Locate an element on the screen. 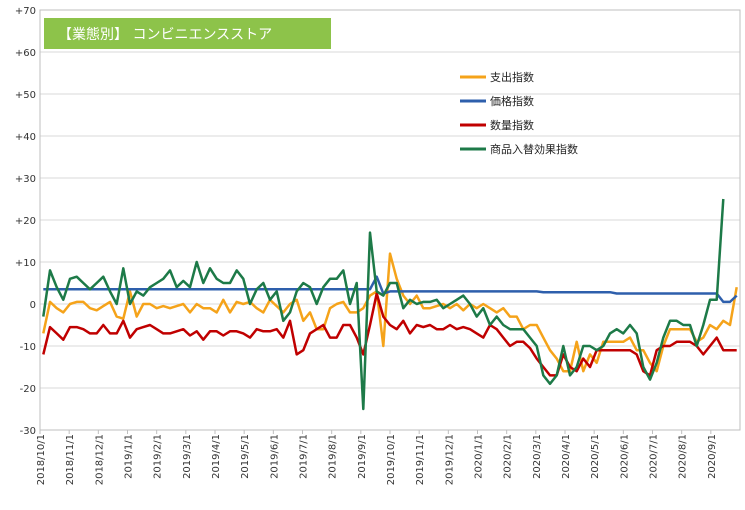 The image size is (745, 510). chart-title-background is located at coordinates (187, 33).